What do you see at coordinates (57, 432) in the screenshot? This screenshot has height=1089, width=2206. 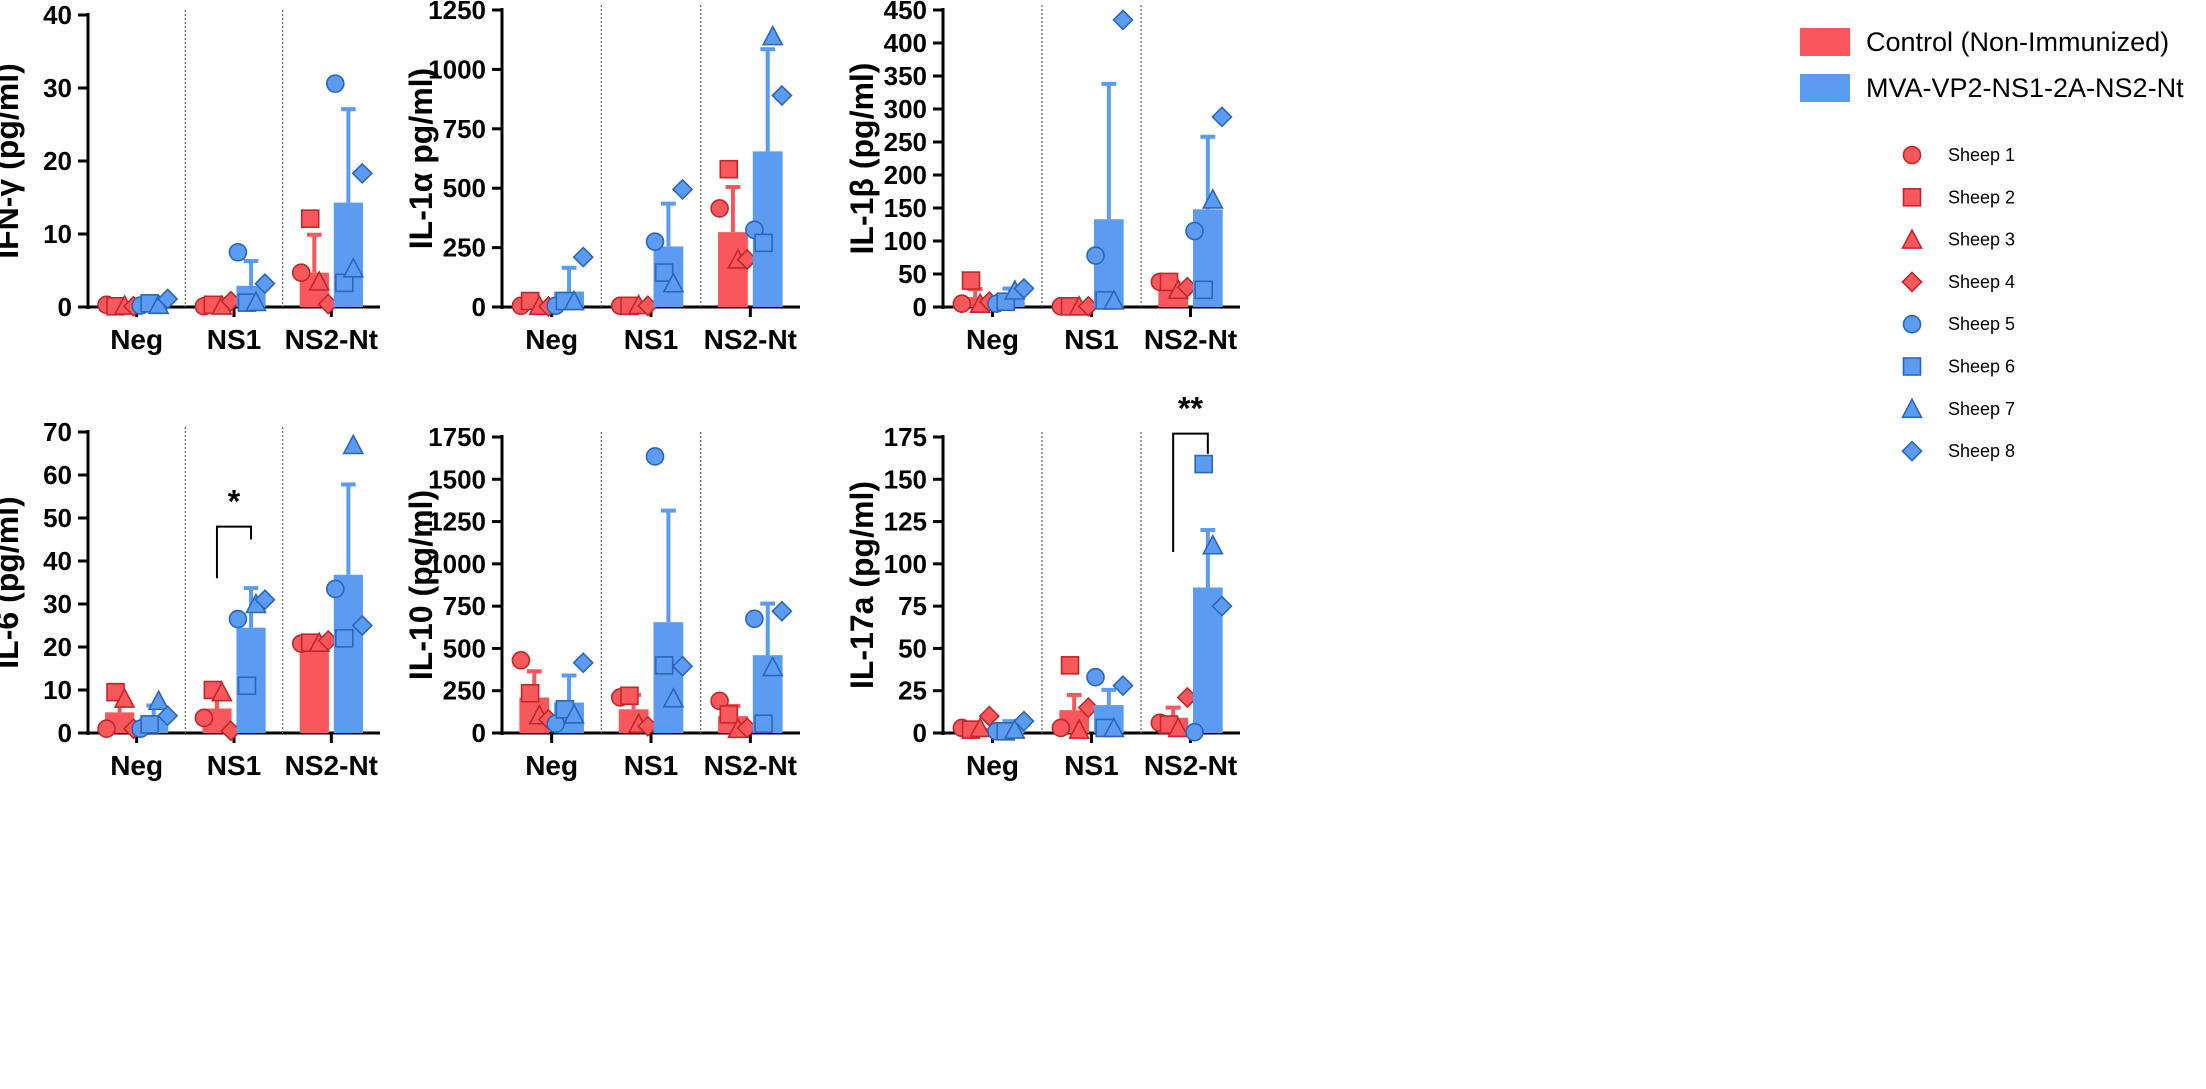 I see `y-tick-label: 70` at bounding box center [57, 432].